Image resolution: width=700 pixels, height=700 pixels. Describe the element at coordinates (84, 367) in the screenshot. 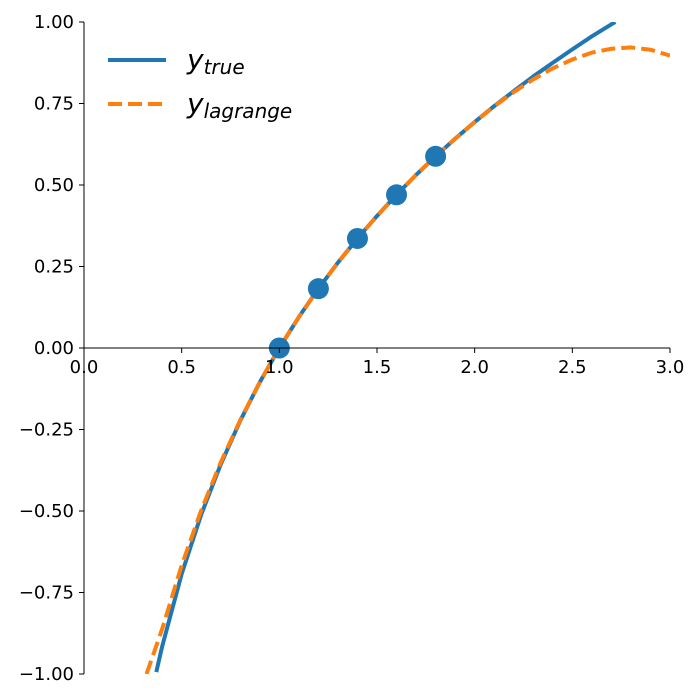

I see `x-tick-label: 0.0` at that location.